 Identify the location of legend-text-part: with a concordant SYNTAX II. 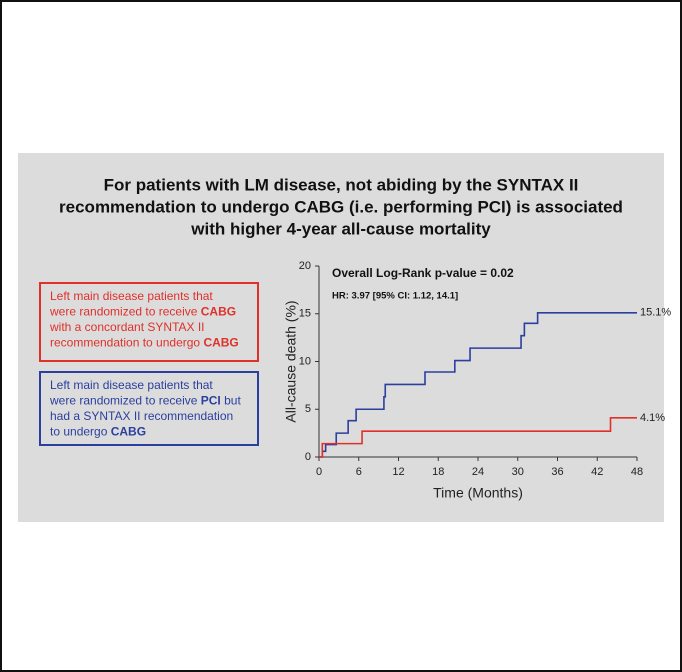
(127, 327).